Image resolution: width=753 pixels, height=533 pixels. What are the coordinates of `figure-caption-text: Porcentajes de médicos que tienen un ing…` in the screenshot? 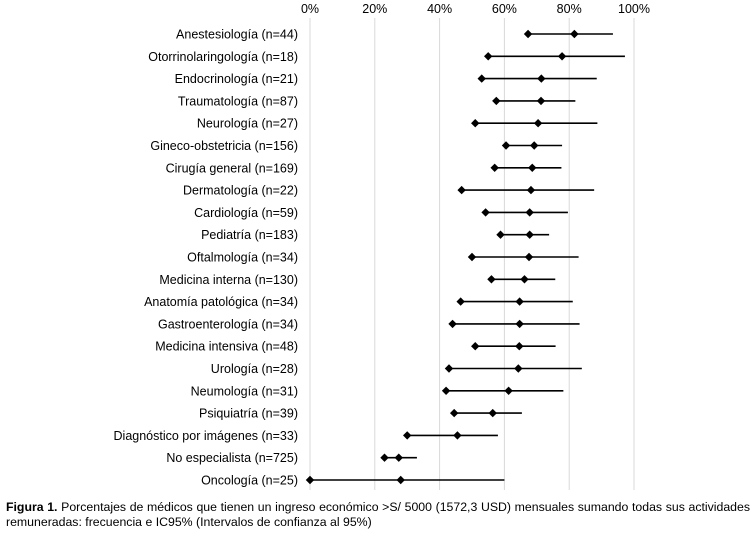 It's located at (378, 514).